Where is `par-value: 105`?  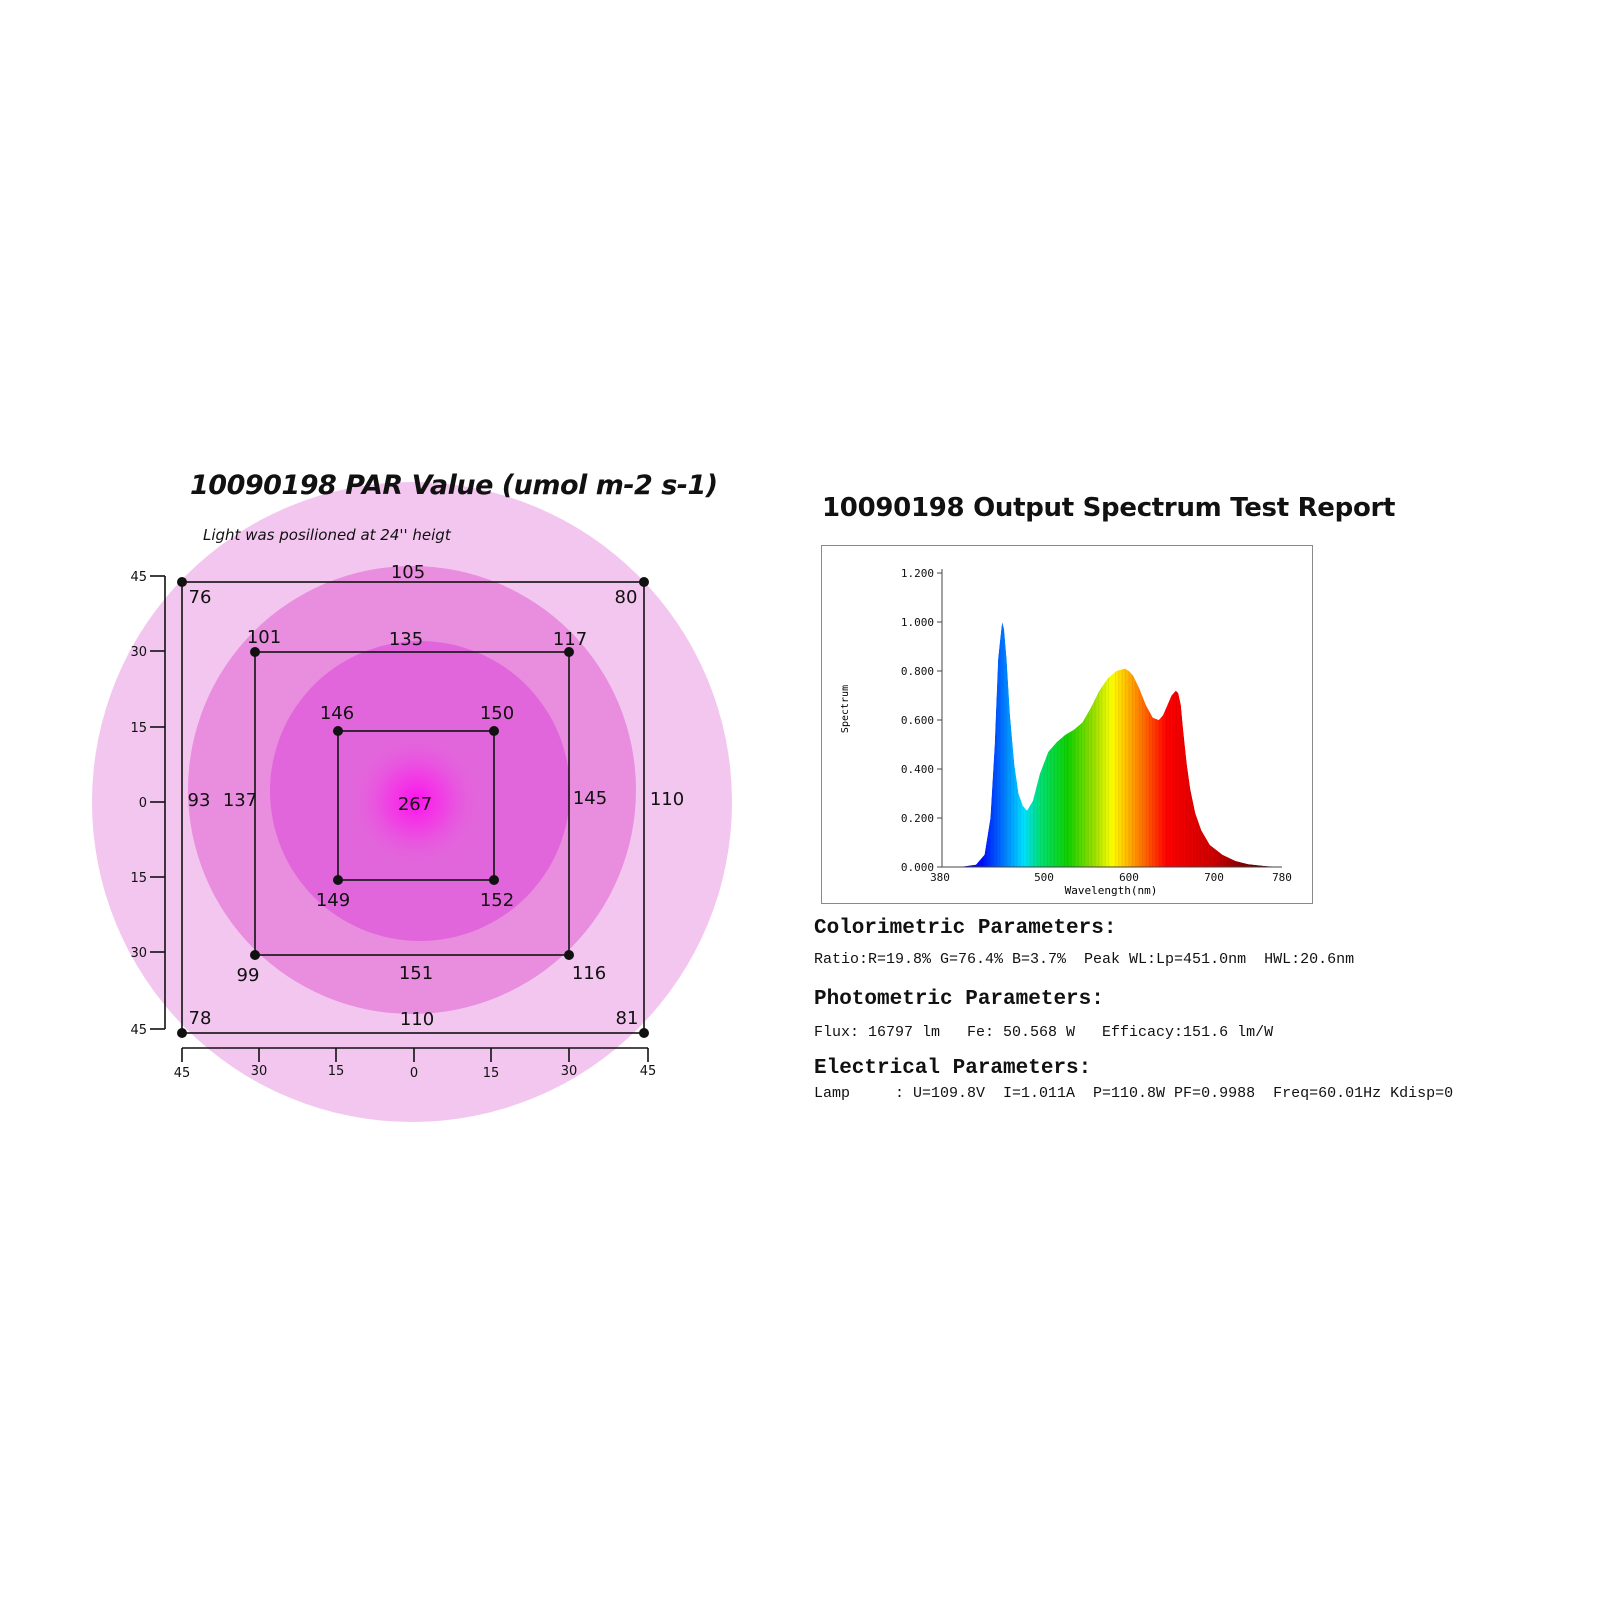
par-value: 105 is located at coordinates (408, 572).